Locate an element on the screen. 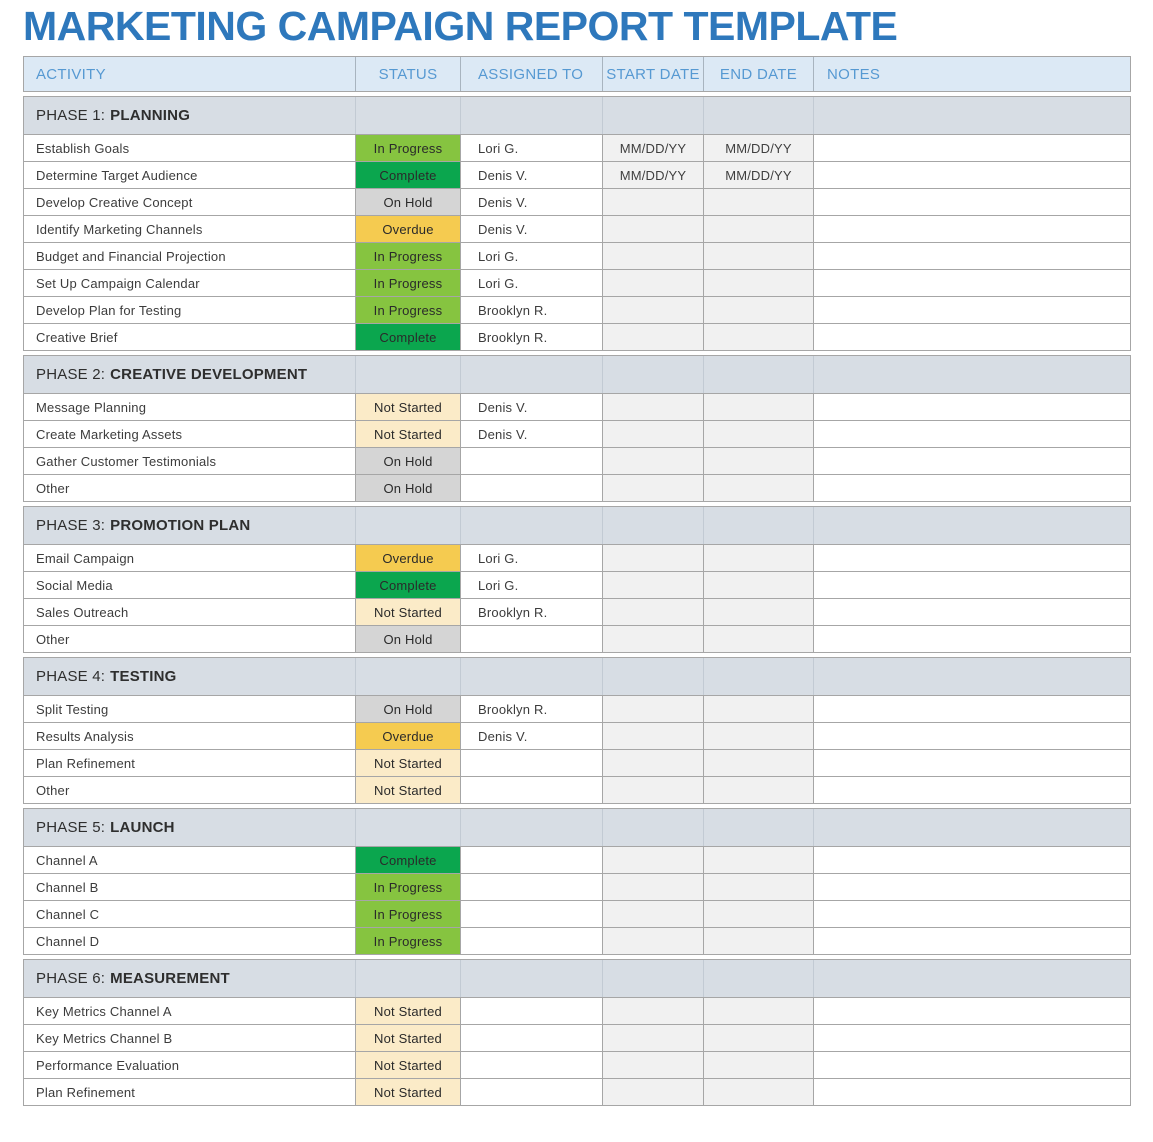  end-date-cell: MM/DD/YY is located at coordinates (759, 175).